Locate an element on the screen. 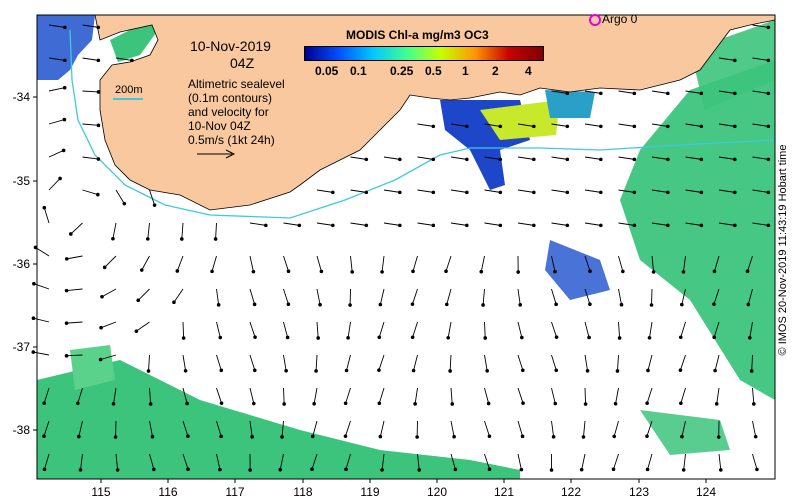 The image size is (800, 500). info-line: 10-Nov 04Z is located at coordinates (219, 126).